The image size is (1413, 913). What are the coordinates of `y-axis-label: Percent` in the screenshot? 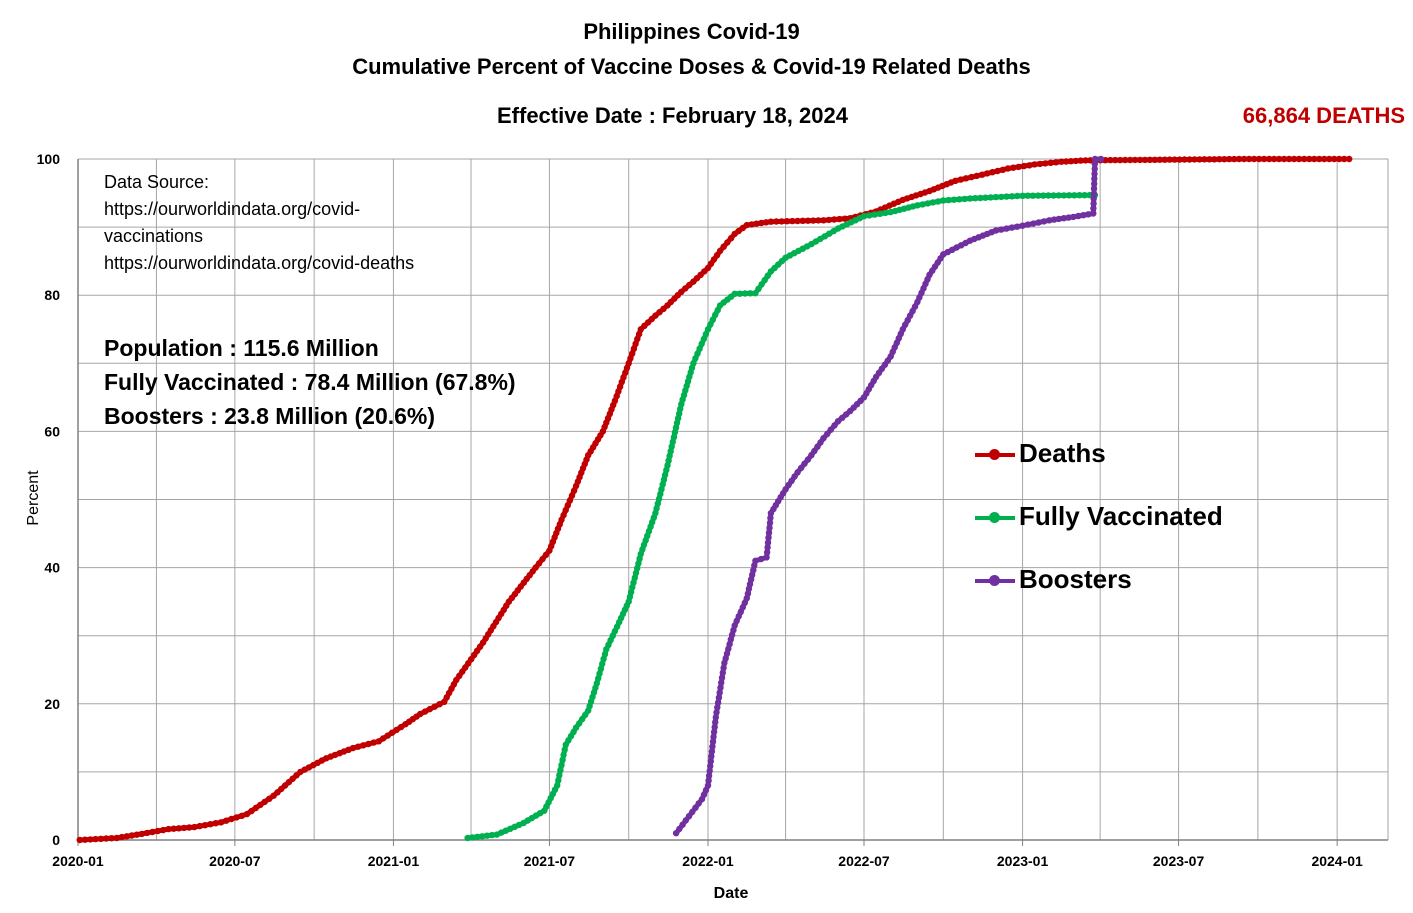 It's located at (33, 498).